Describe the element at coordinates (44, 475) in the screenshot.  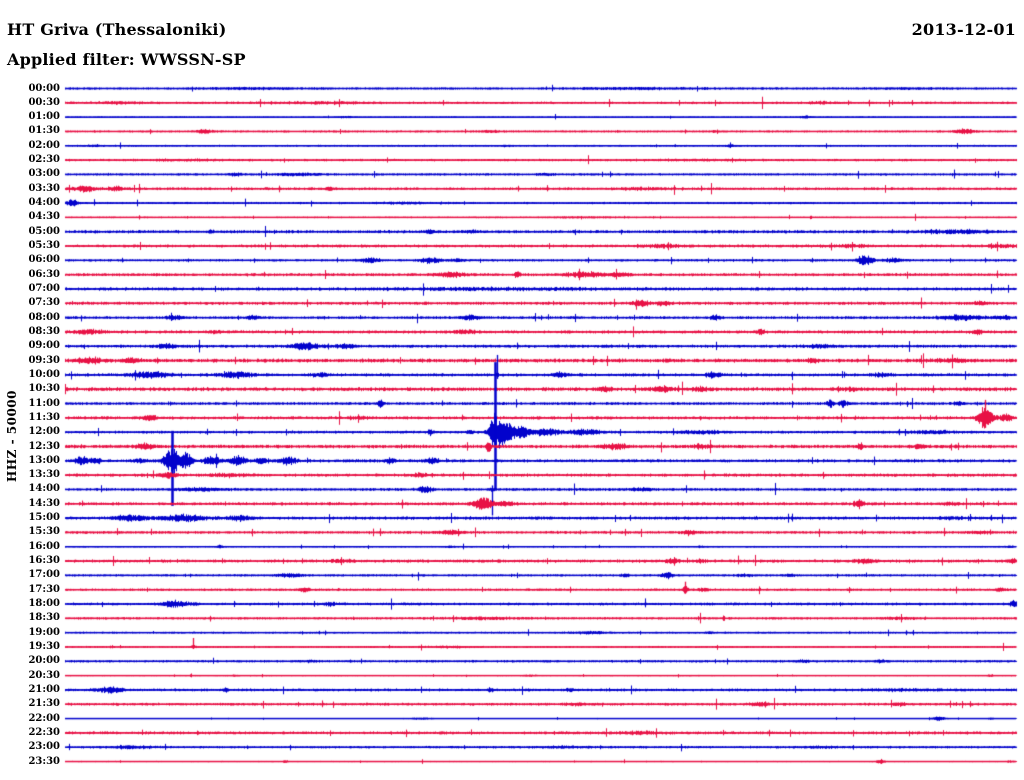
I see `time-label: 13:30` at that location.